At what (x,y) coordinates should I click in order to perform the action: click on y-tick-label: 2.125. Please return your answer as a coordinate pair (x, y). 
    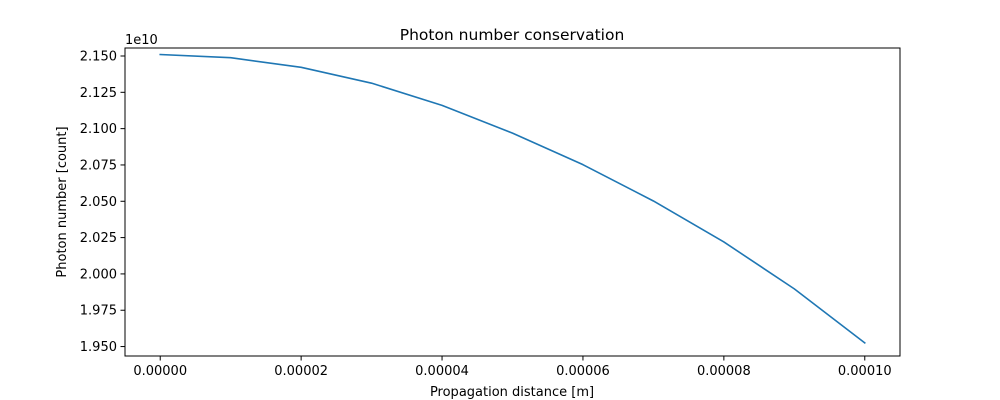
    Looking at the image, I should click on (98, 93).